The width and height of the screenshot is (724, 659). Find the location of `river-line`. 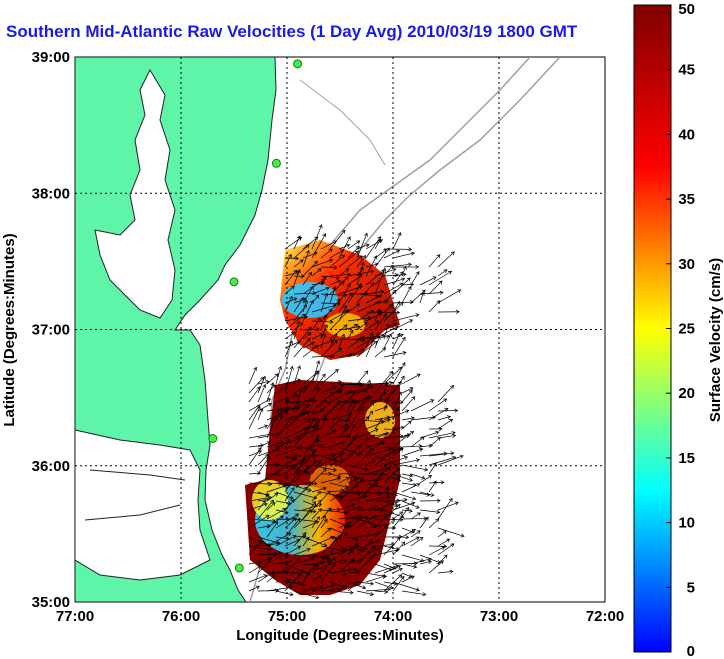

river-line is located at coordinates (132, 512).